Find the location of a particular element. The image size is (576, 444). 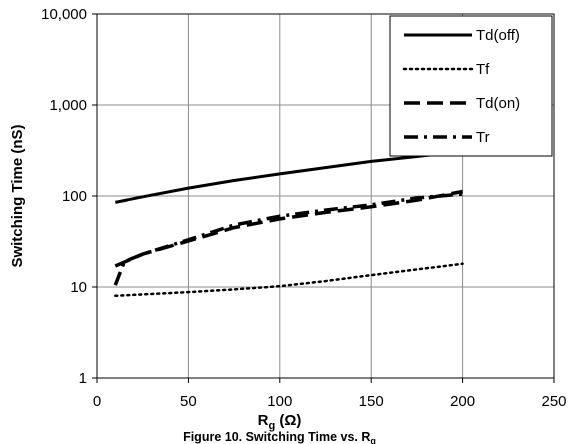

legend: Td(off) Tf Td(on) Tr is located at coordinates (471, 86).